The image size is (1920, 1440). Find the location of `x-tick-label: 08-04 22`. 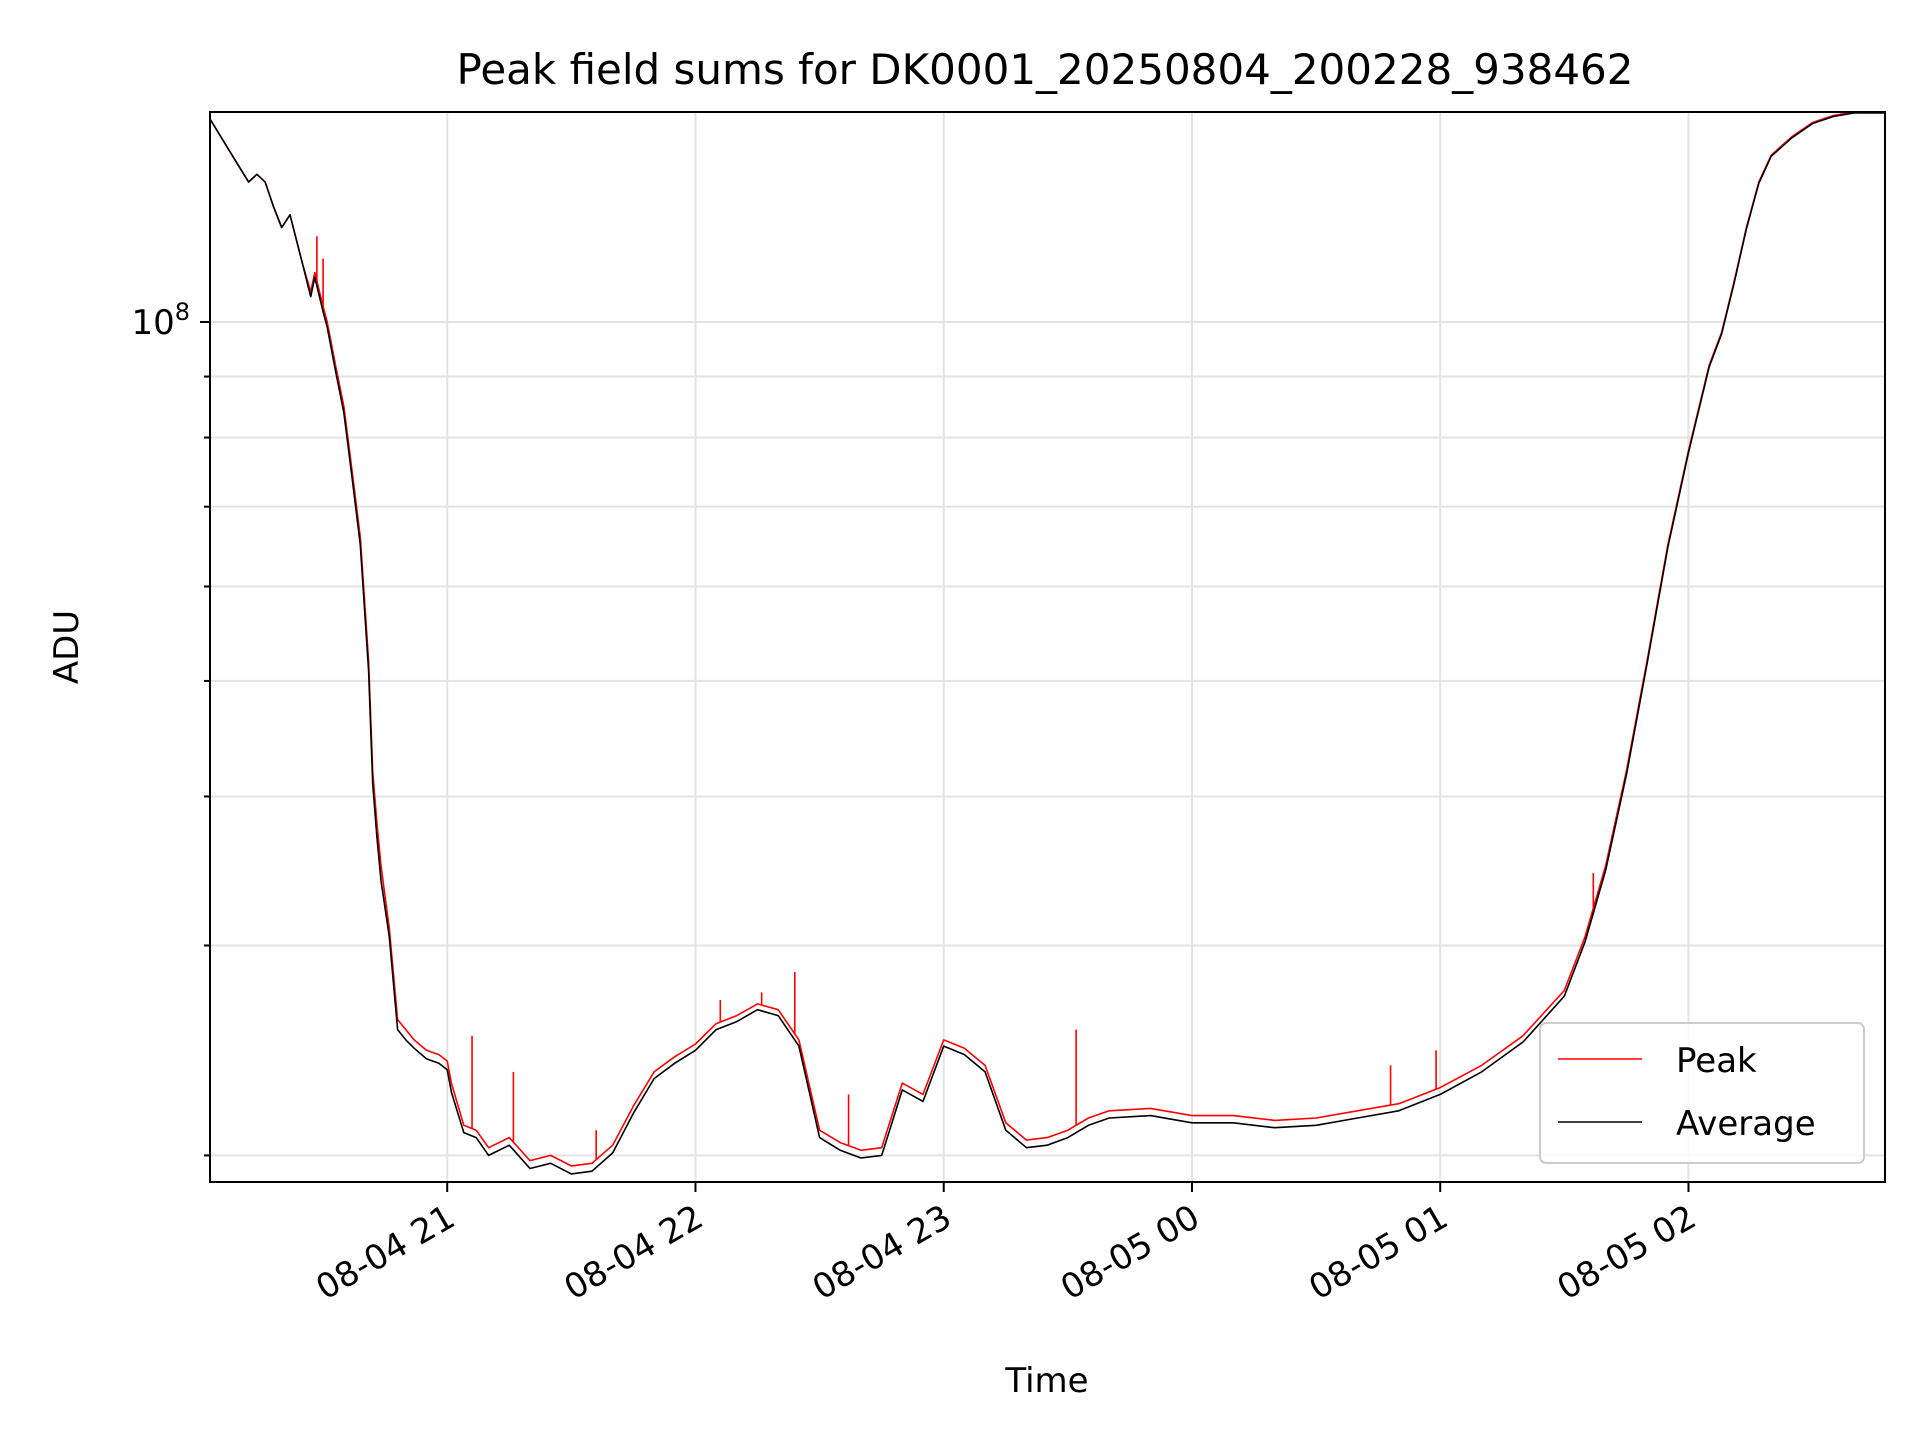

x-tick-label: 08-04 22 is located at coordinates (634, 1252).